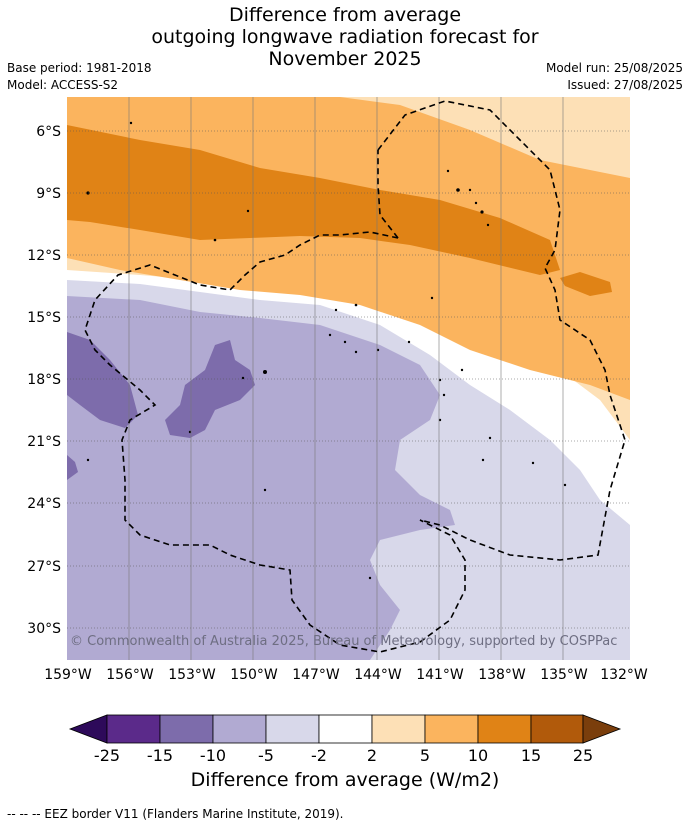 The width and height of the screenshot is (690, 827). What do you see at coordinates (130, 675) in the screenshot?
I see `lon-label: 156°W` at bounding box center [130, 675].